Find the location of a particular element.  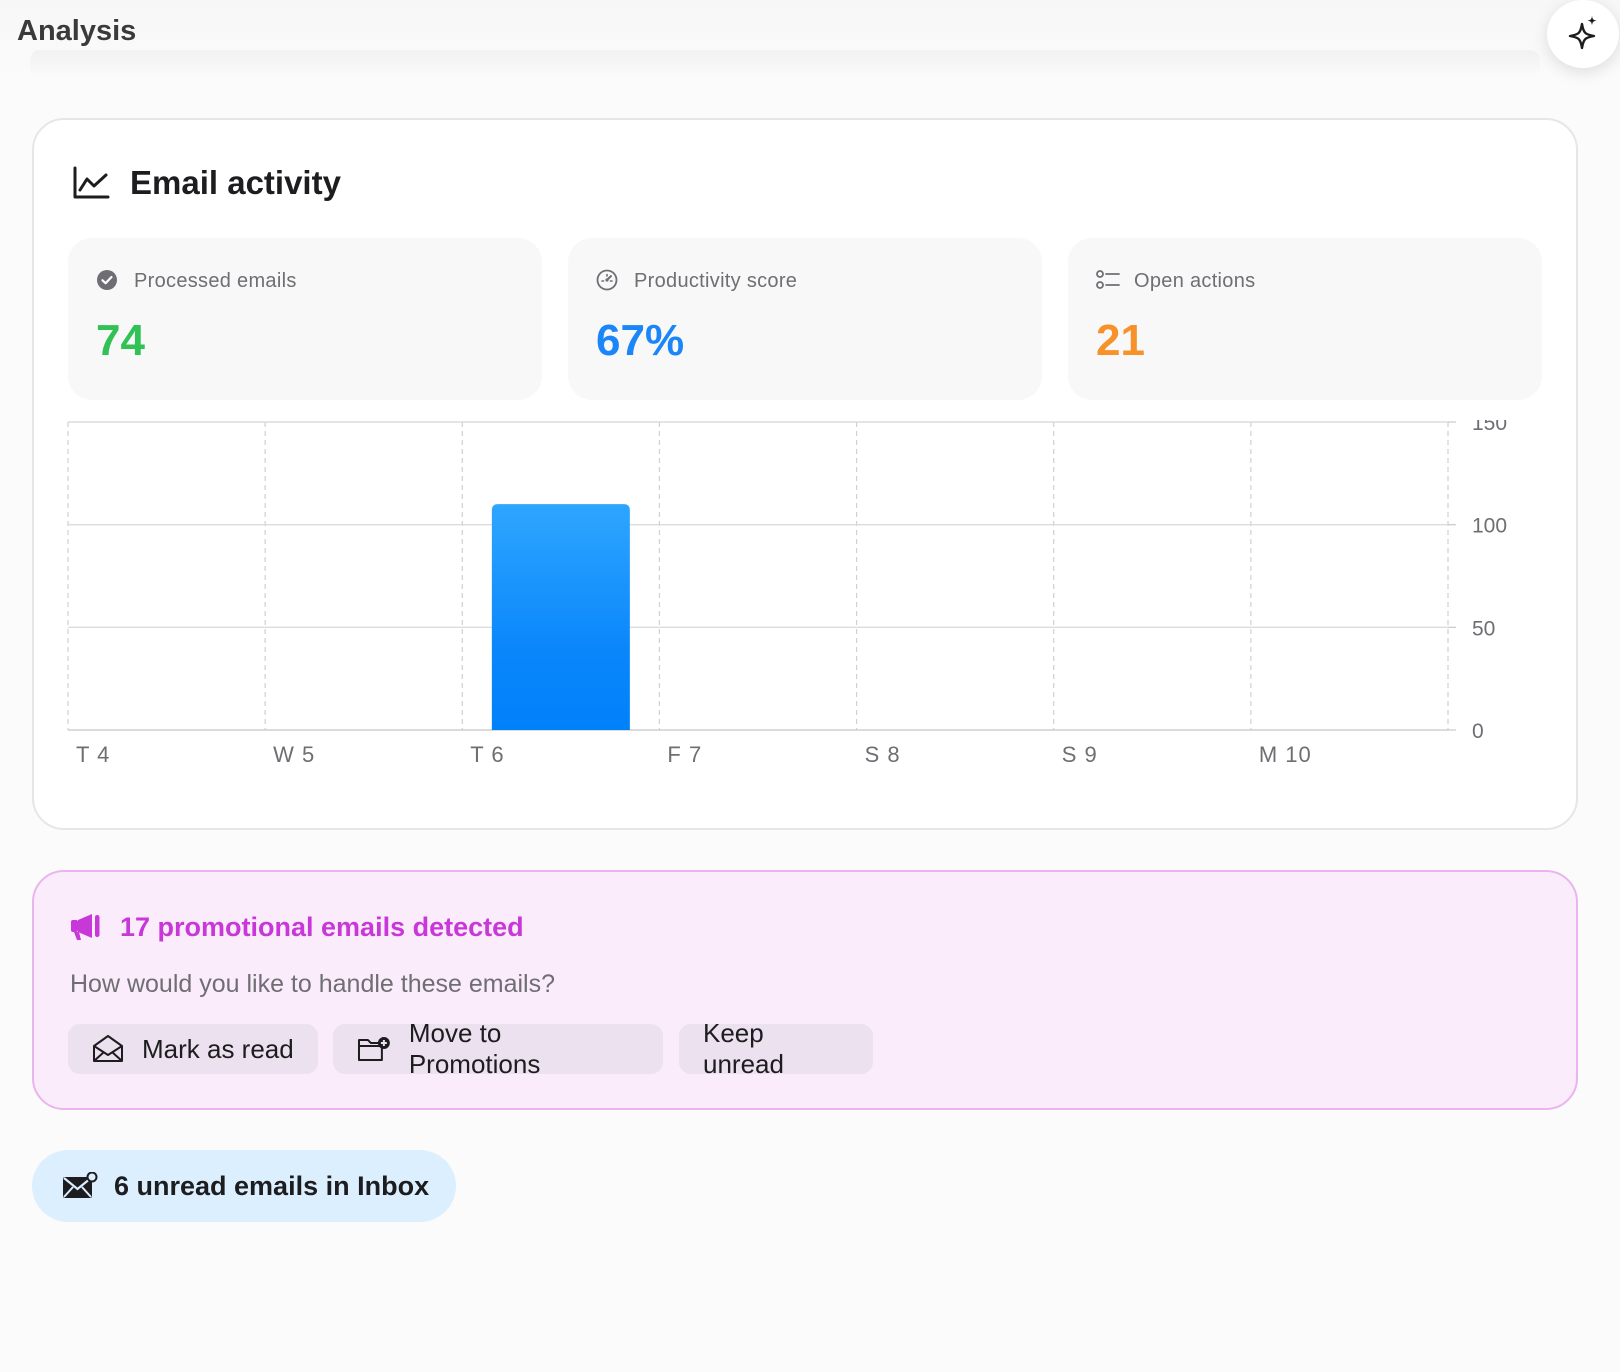

promo-title: 17 promotional emails detected is located at coordinates (322, 927).